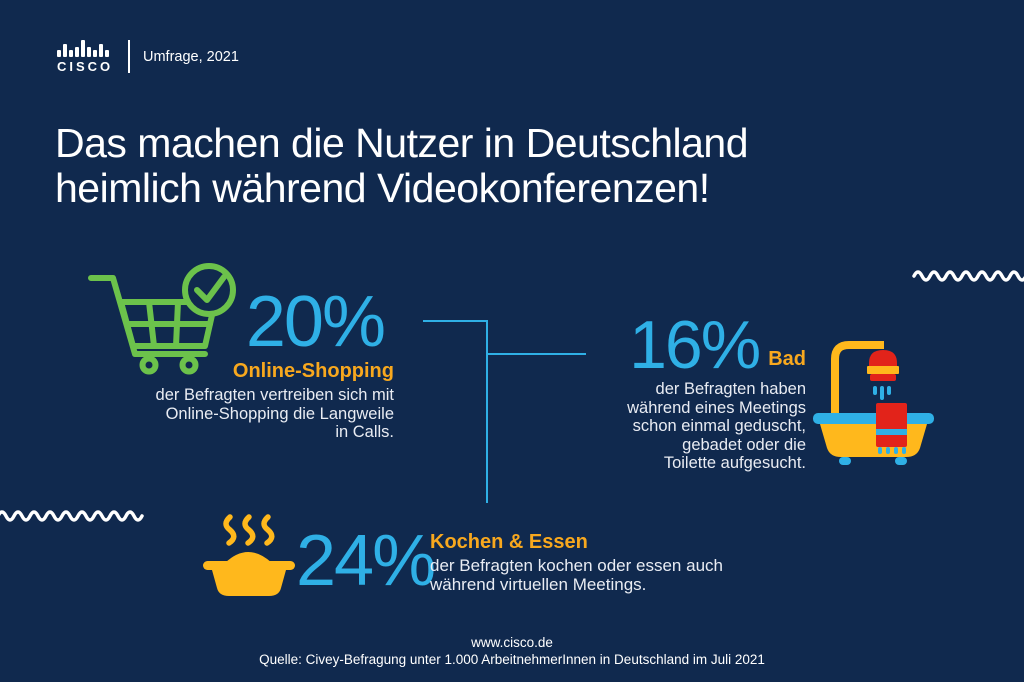 This screenshot has width=1024, height=682. I want to click on stat-label-online-shopping: Online-Shopping, so click(313, 371).